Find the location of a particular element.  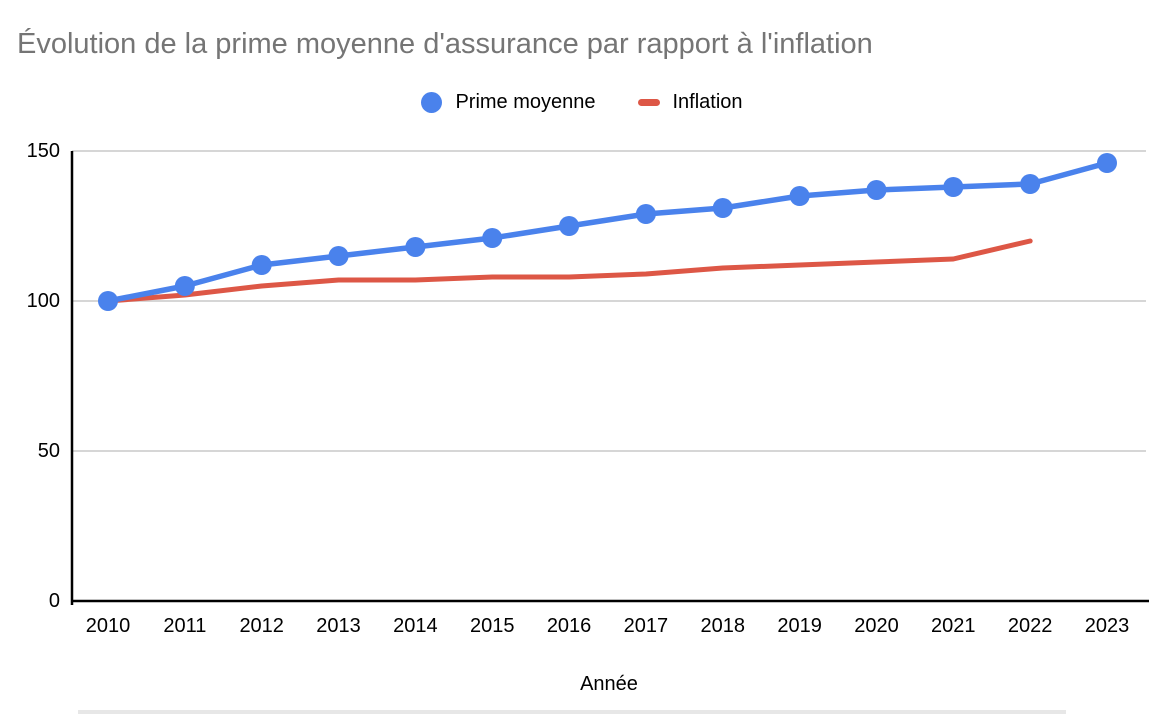

data-point-2019 is located at coordinates (799, 196).